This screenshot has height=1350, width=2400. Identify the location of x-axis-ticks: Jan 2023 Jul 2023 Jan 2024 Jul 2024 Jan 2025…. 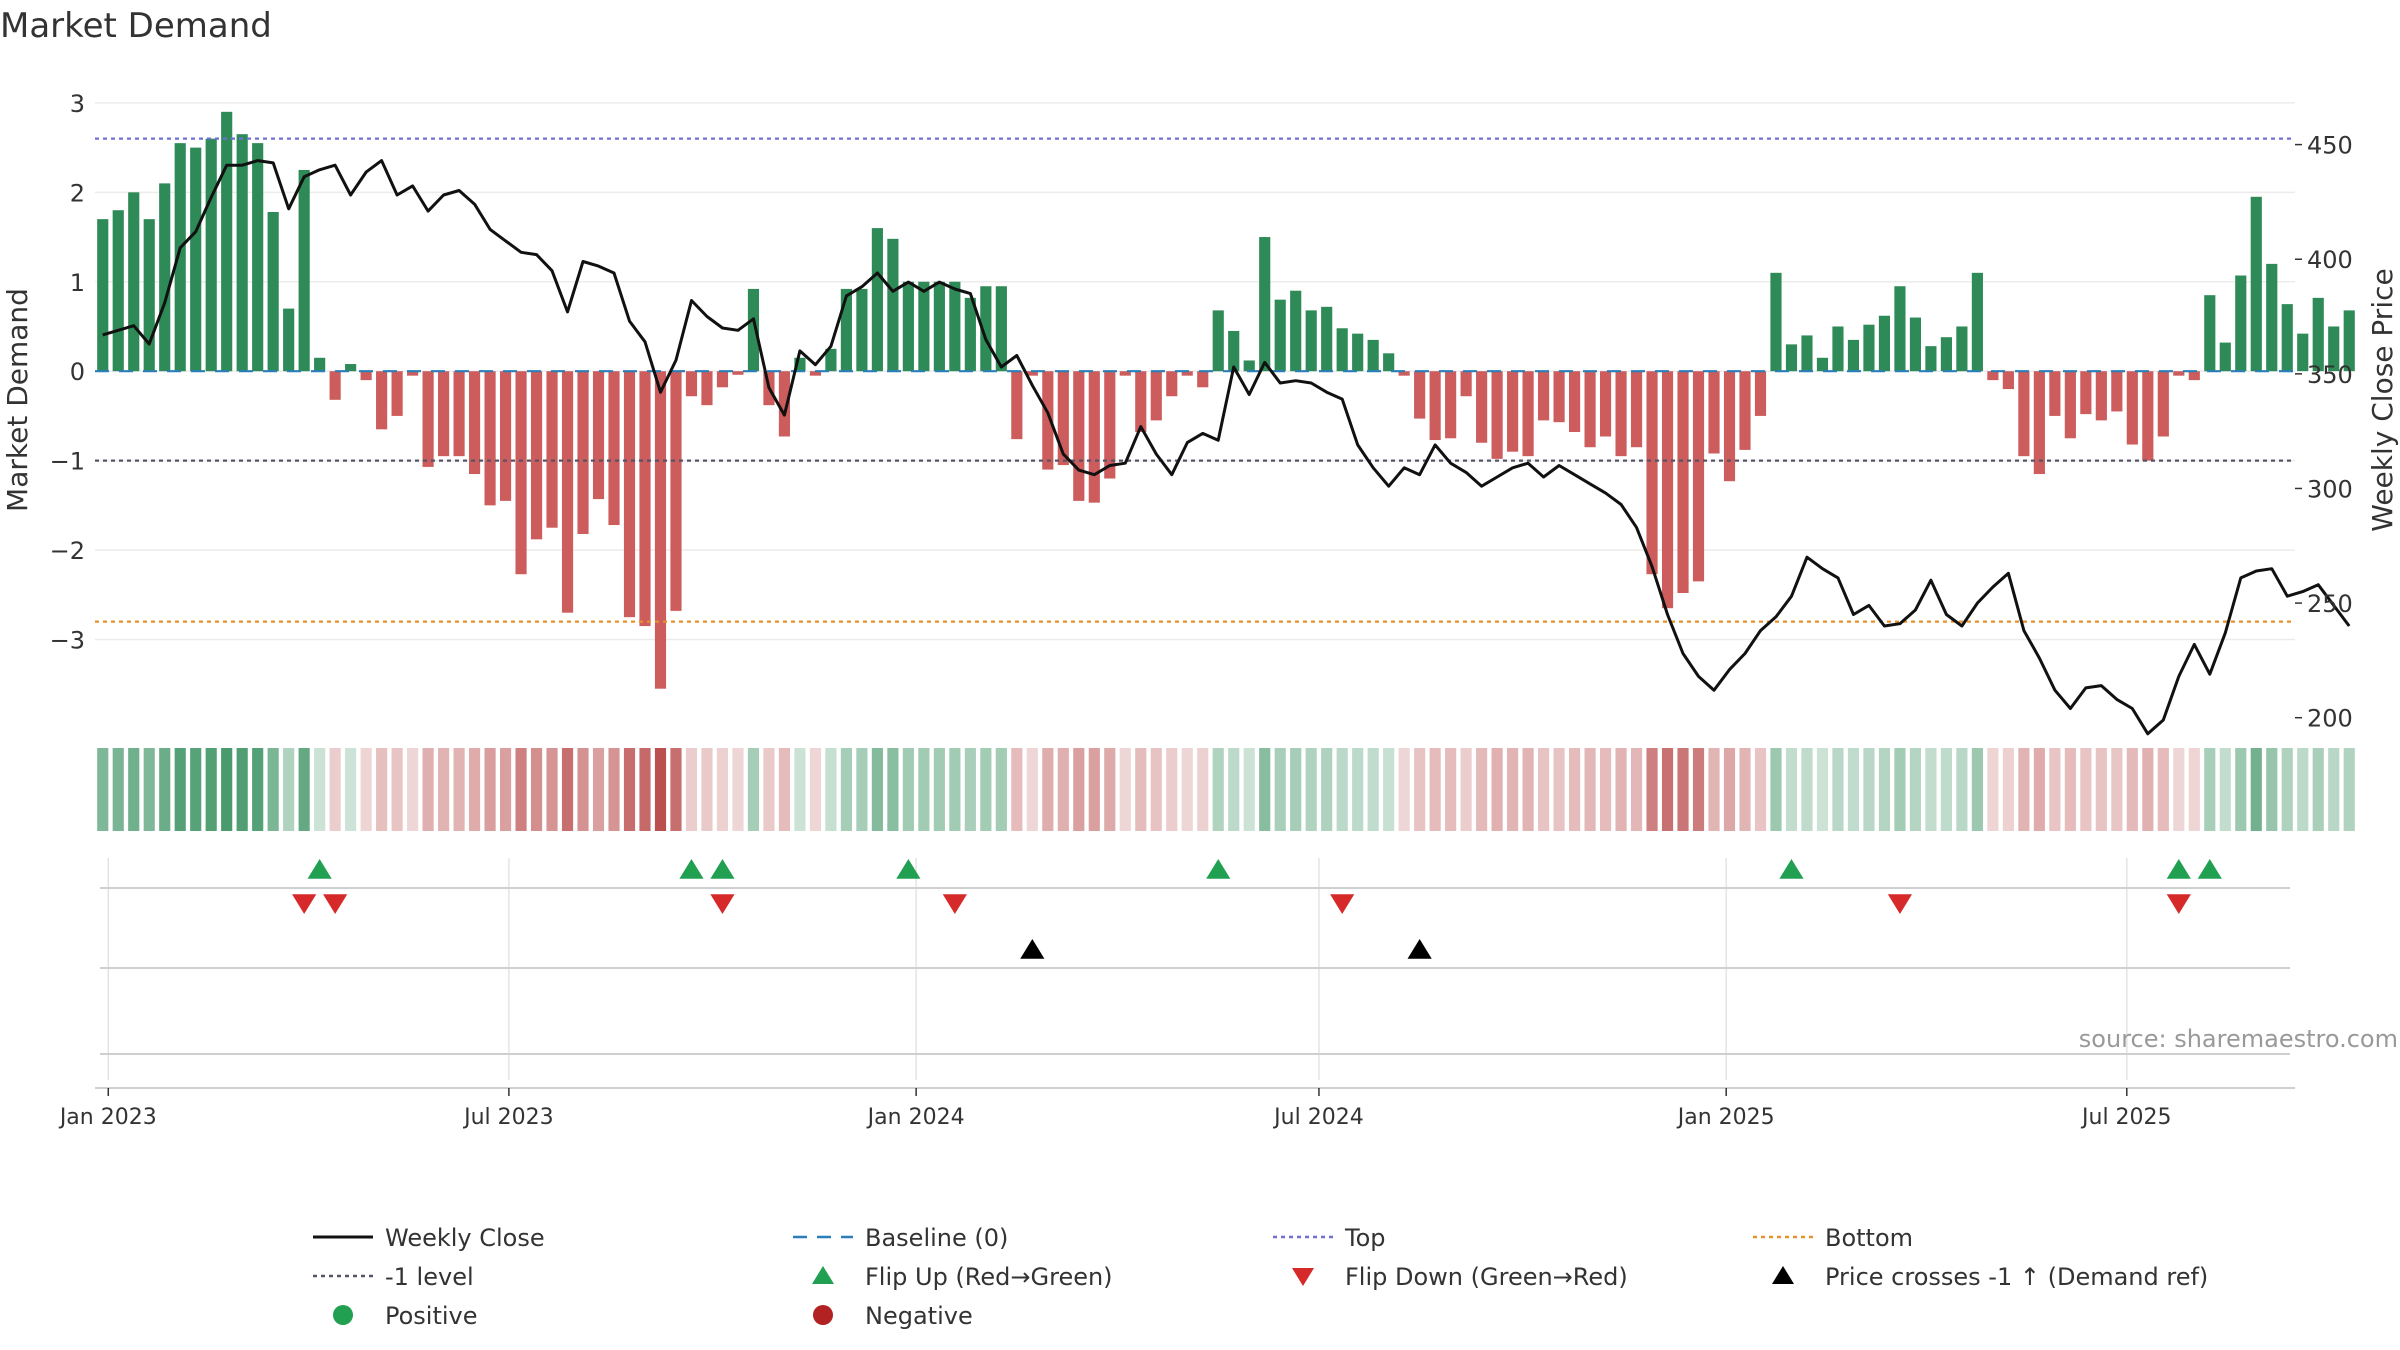
(1115, 1109).